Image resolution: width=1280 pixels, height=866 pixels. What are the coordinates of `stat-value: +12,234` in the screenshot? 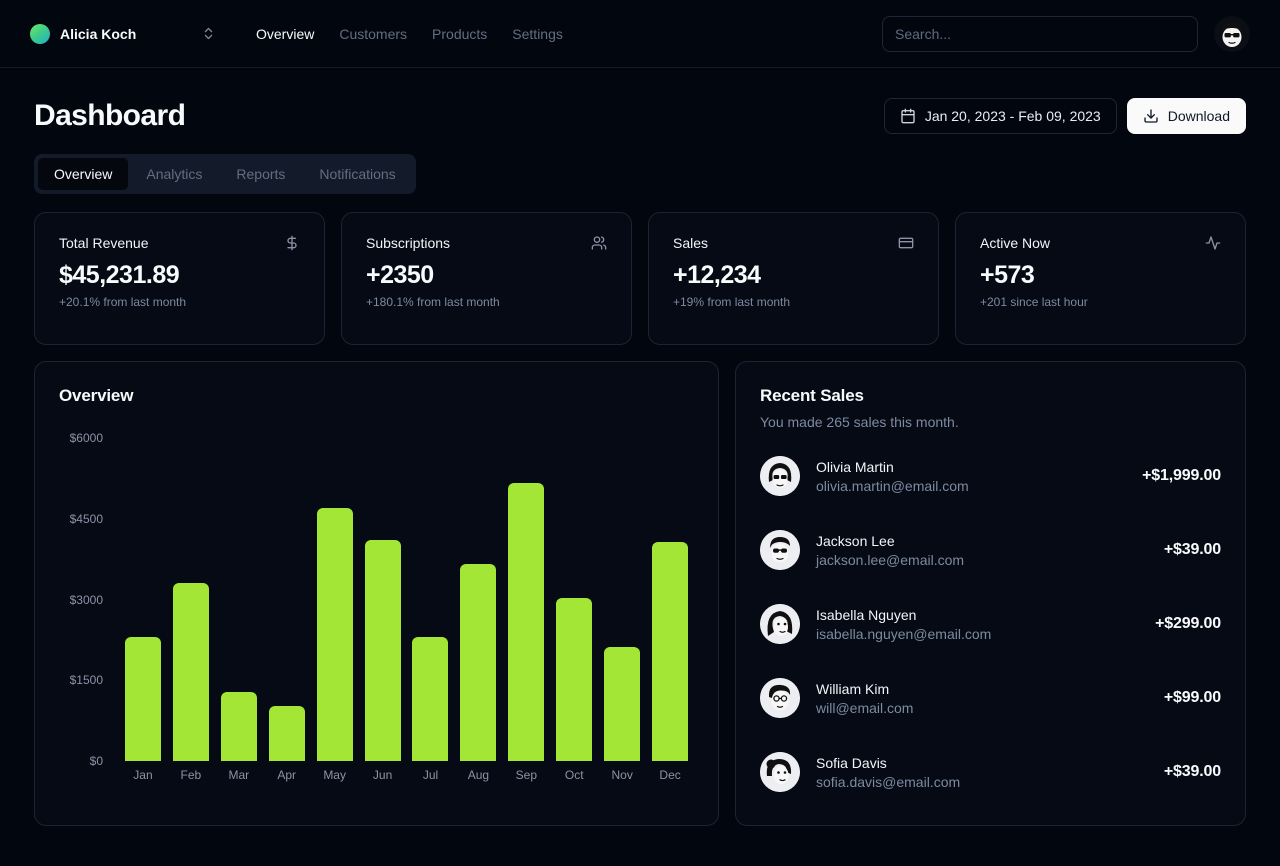 It's located at (717, 275).